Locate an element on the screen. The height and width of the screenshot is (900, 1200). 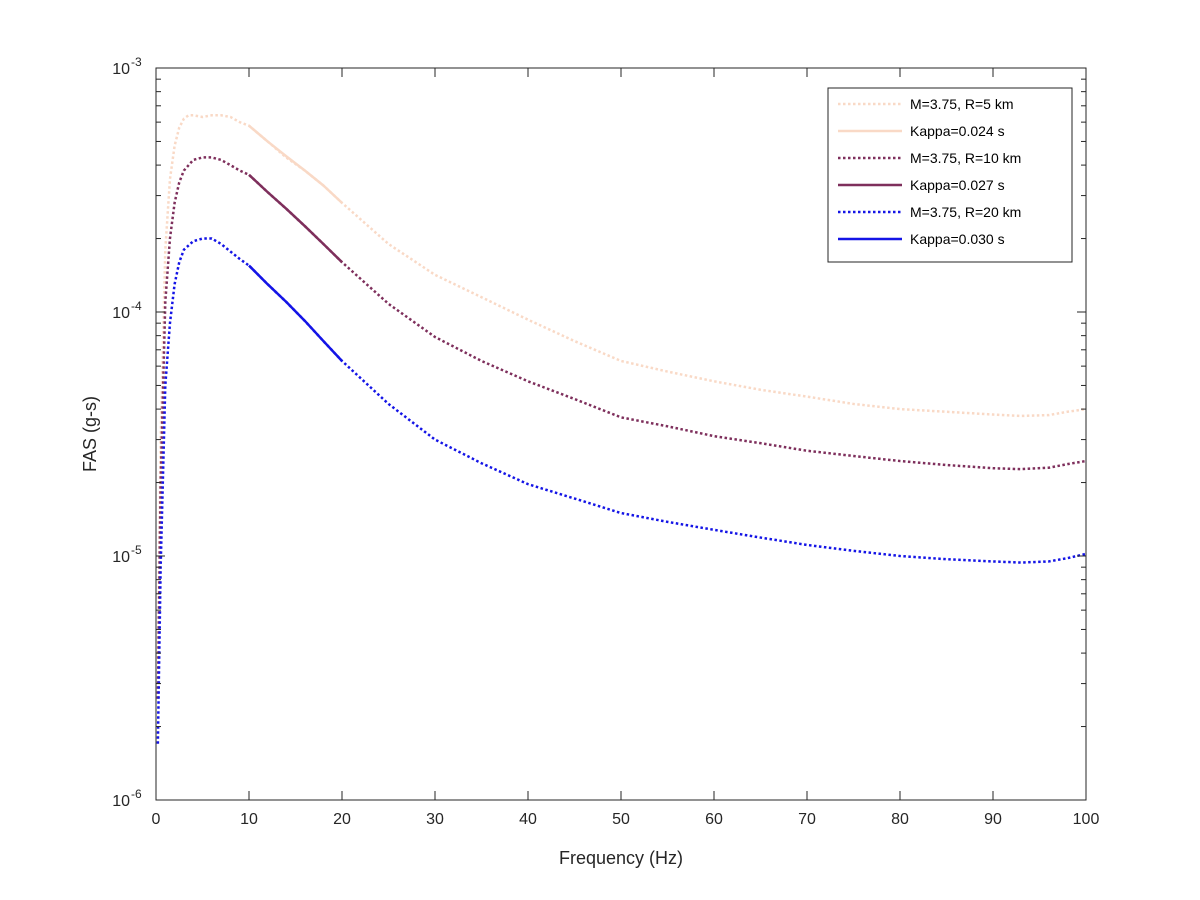
x-tick-label-0: 0 is located at coordinates (156, 819).